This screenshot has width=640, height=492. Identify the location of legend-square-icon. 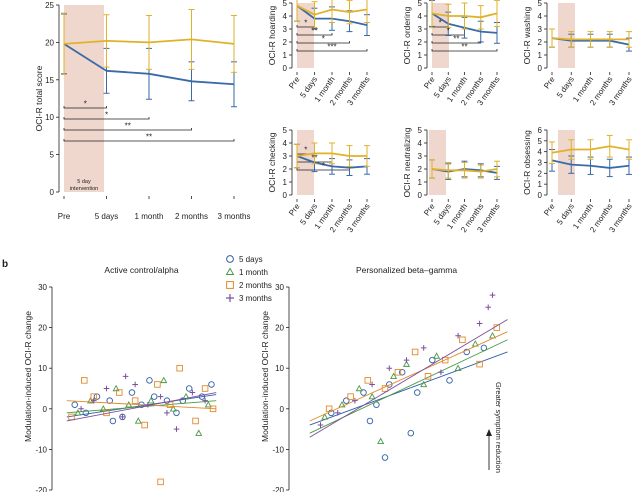
(230, 285).